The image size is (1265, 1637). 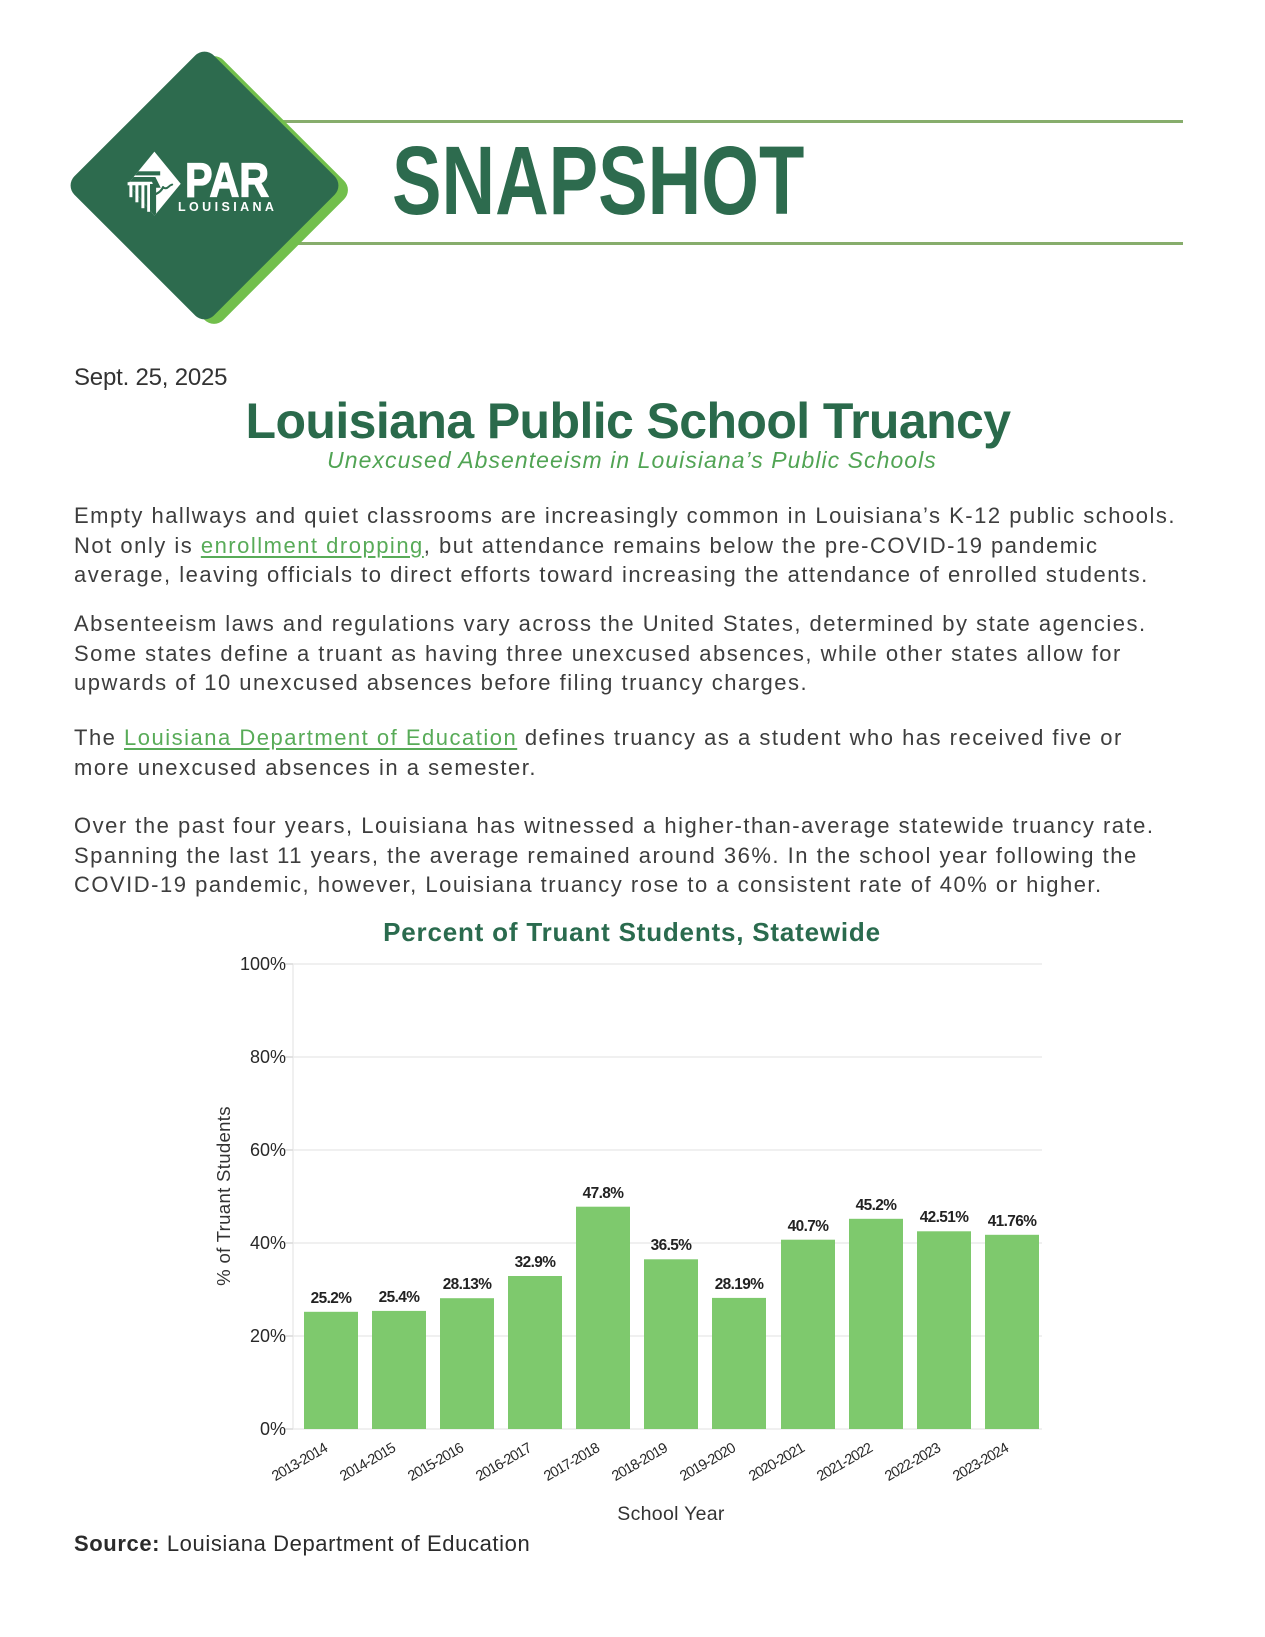 What do you see at coordinates (223, 1196) in the screenshot?
I see `svg-text: % of Truant Students` at bounding box center [223, 1196].